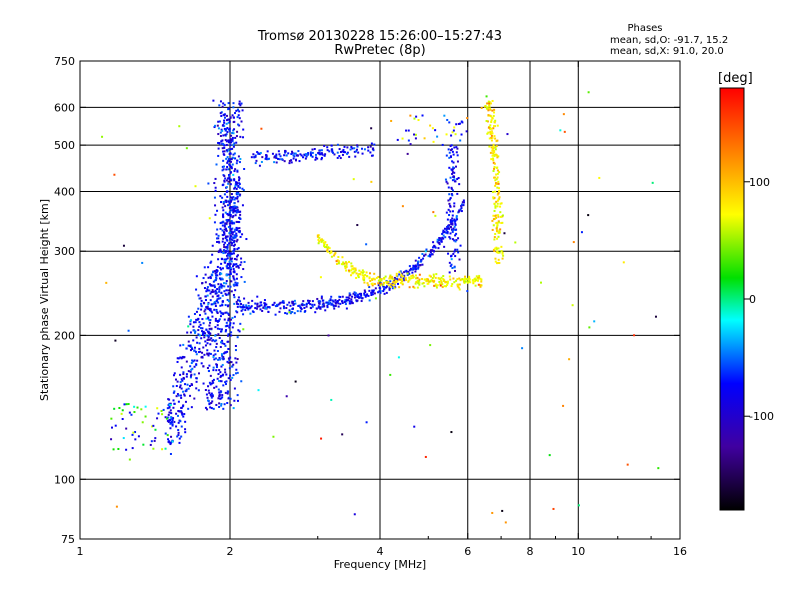 The height and width of the screenshot is (600, 800). I want to click on x-tick-label: 8, so click(530, 551).